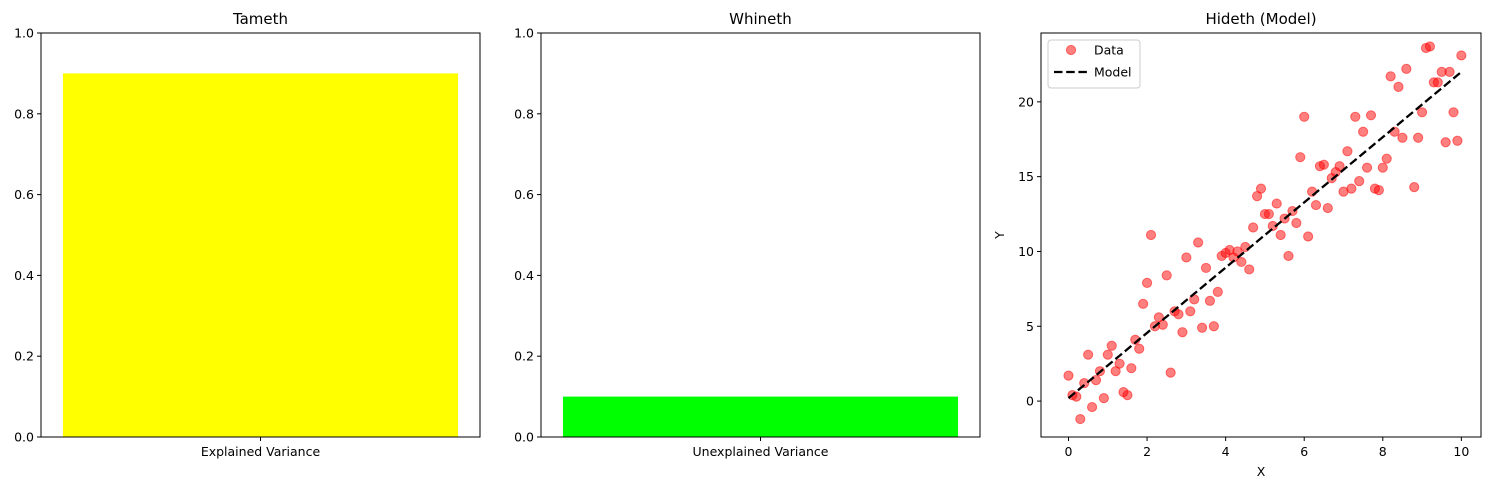 The width and height of the screenshot is (1489, 490). I want to click on y-tick-label: 10, so click(1026, 251).